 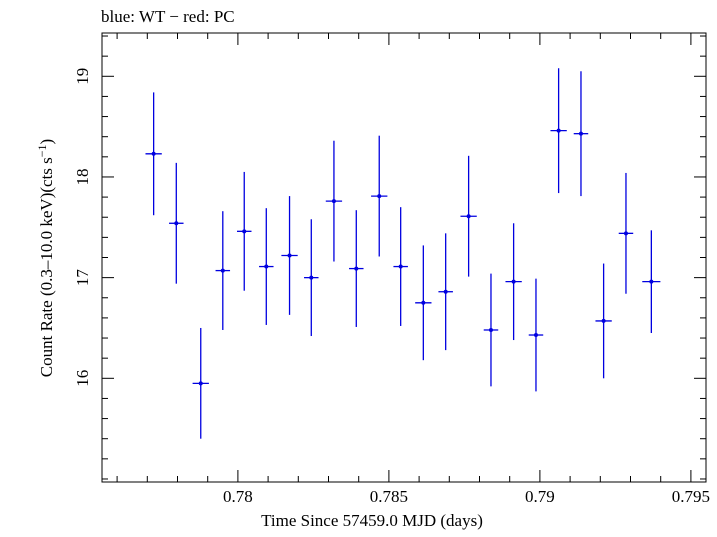 I want to click on y-axis-label-close: ), so click(x=46, y=142).